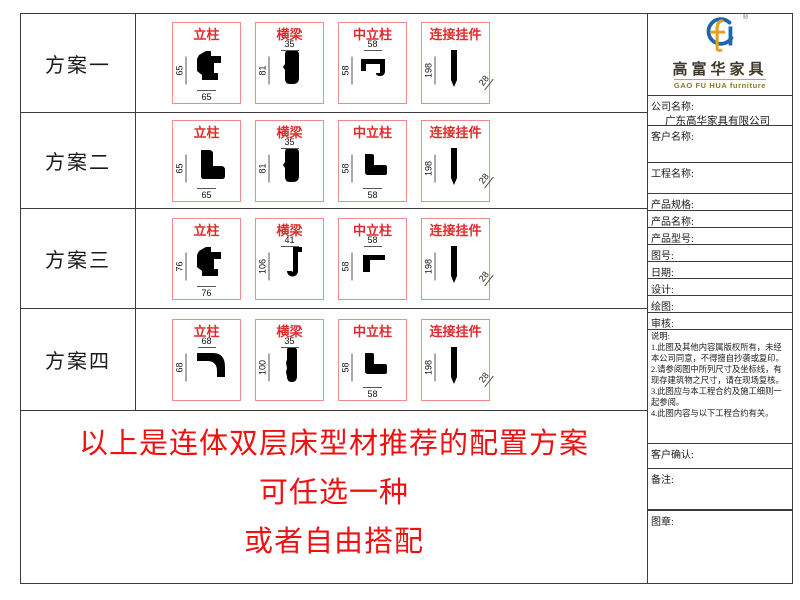  I want to click on profile-card-post: 立柱 76 76, so click(206, 258).